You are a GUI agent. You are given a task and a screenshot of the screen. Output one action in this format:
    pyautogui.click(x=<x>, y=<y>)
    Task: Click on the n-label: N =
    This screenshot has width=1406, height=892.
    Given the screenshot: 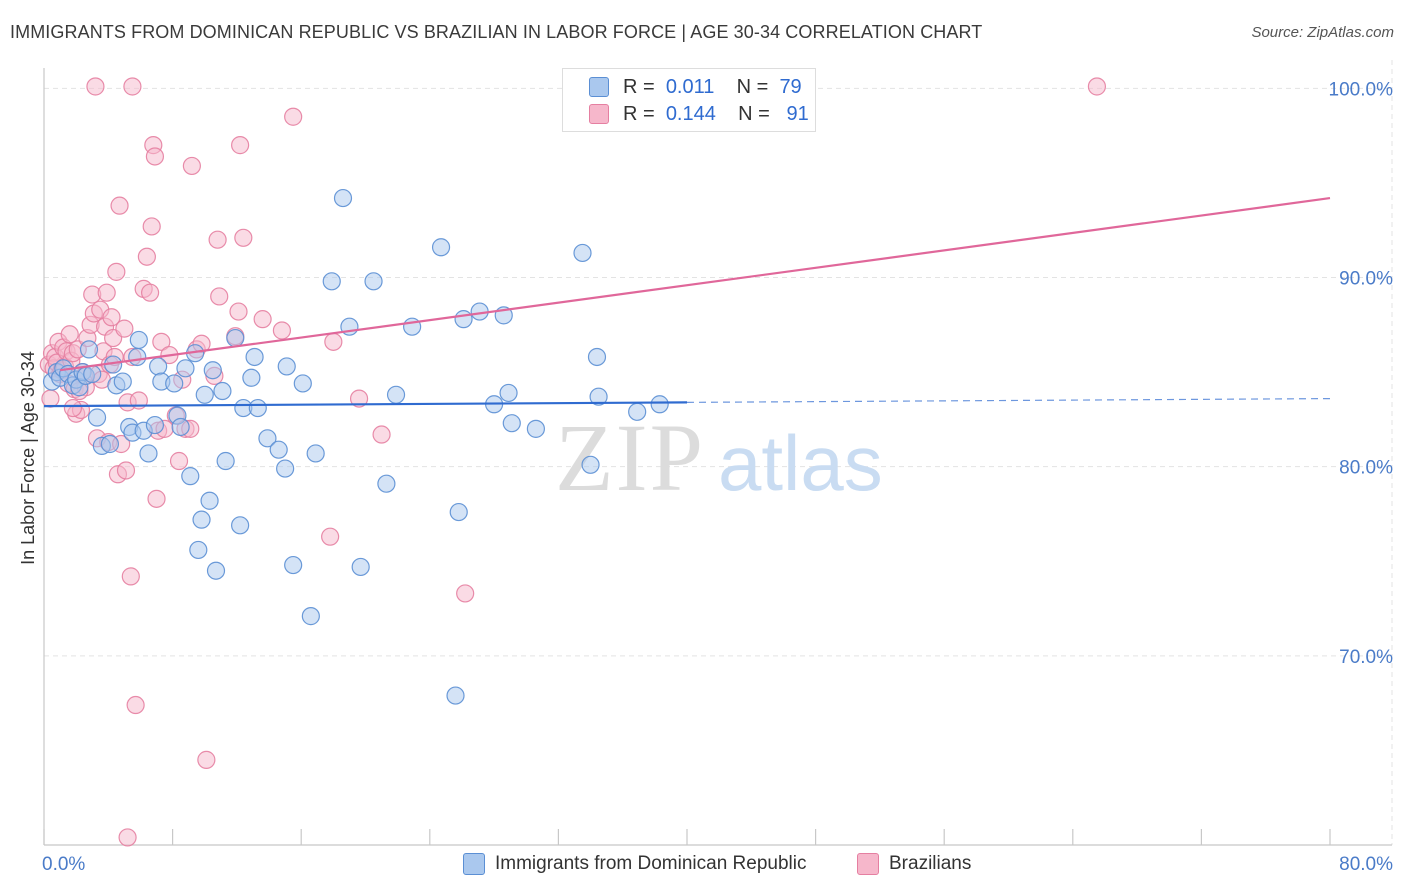 What is the action you would take?
    pyautogui.click(x=752, y=86)
    